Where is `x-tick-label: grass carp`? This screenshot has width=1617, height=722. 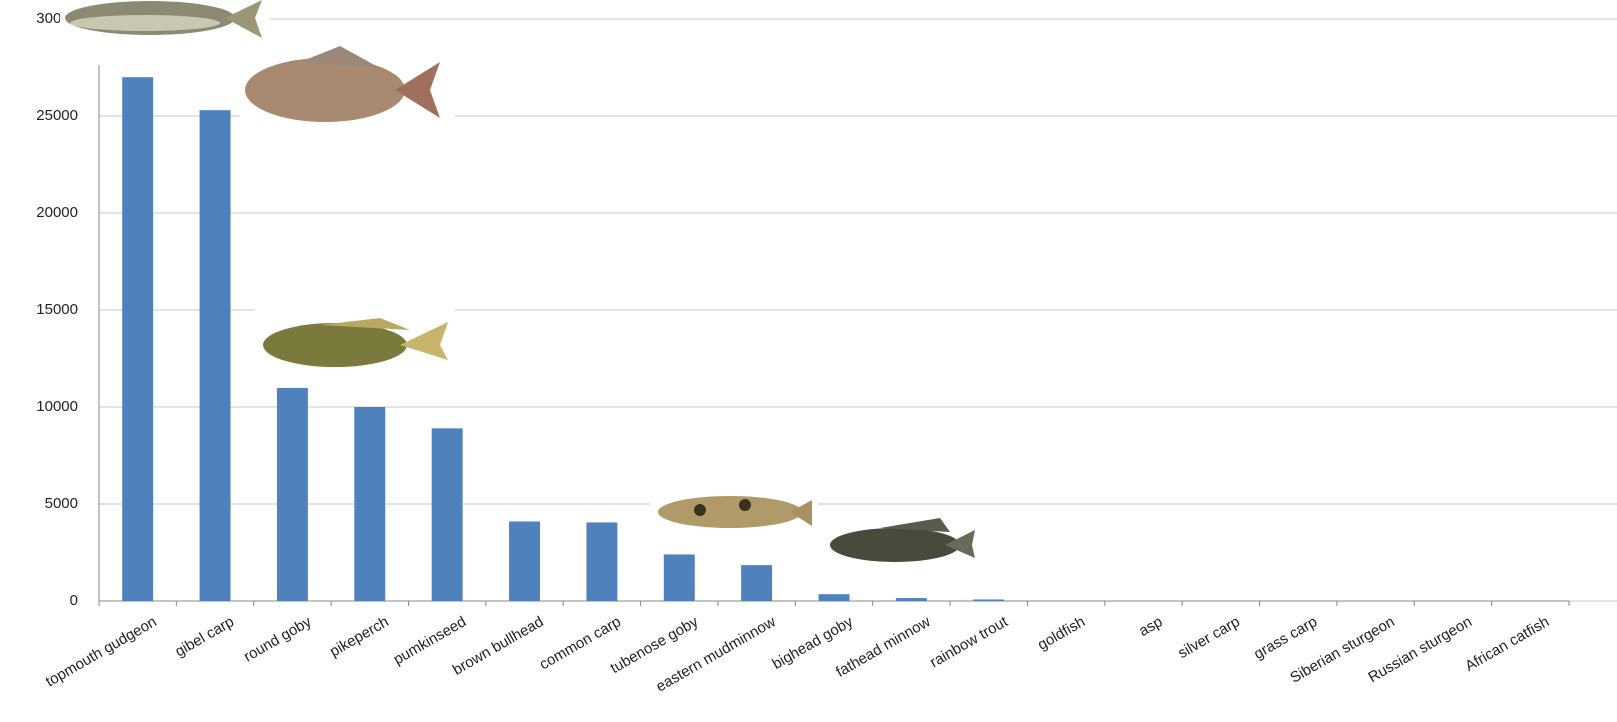
x-tick-label: grass carp is located at coordinates (1285, 638).